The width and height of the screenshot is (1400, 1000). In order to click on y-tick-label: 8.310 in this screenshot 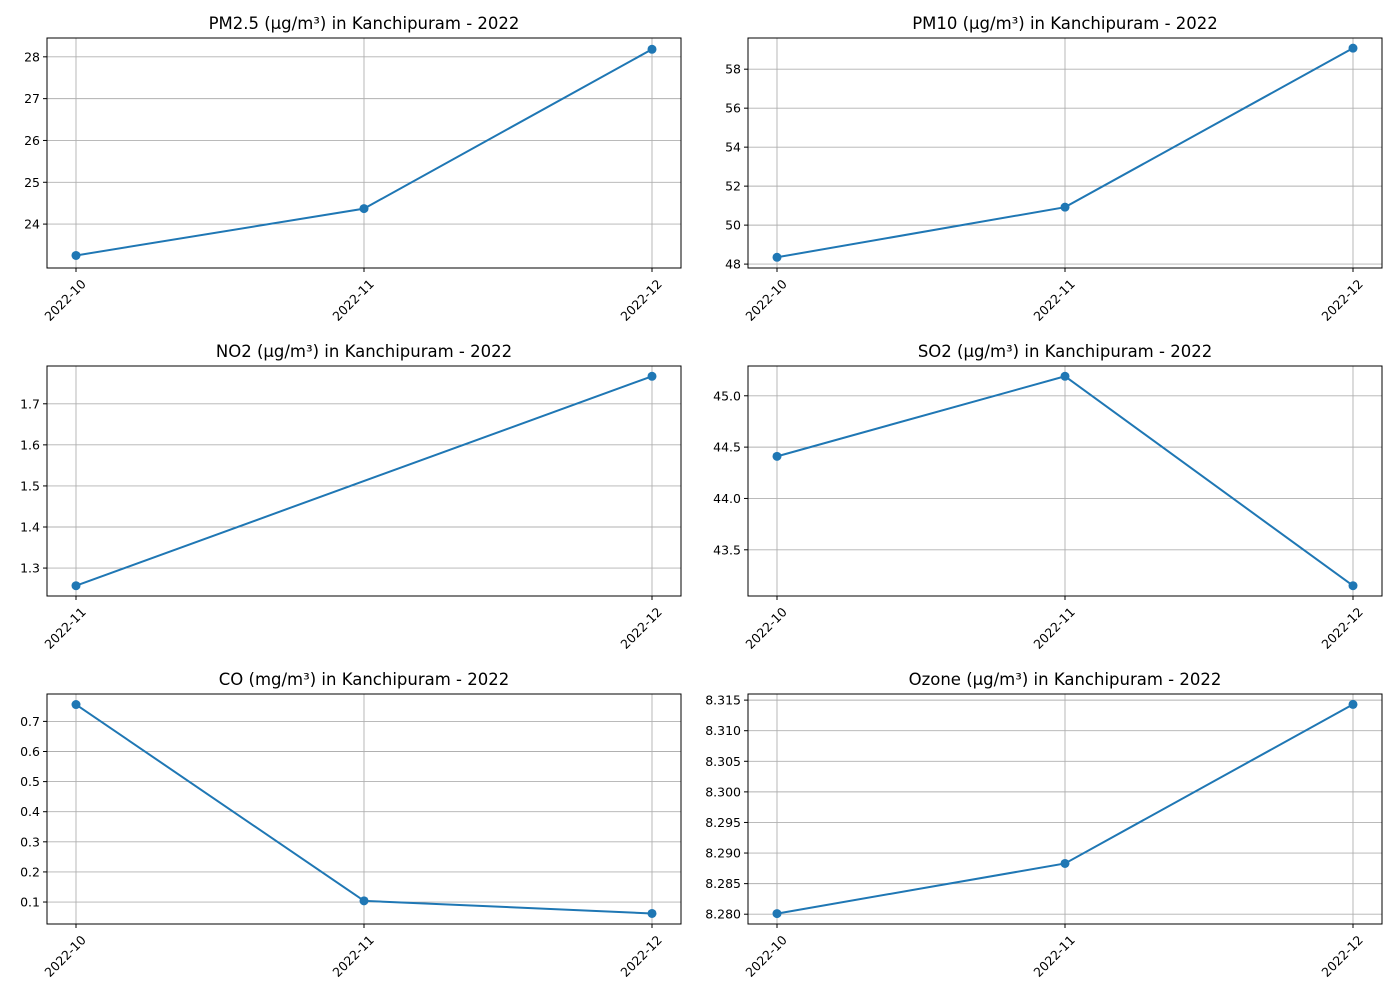, I will do `click(723, 730)`.